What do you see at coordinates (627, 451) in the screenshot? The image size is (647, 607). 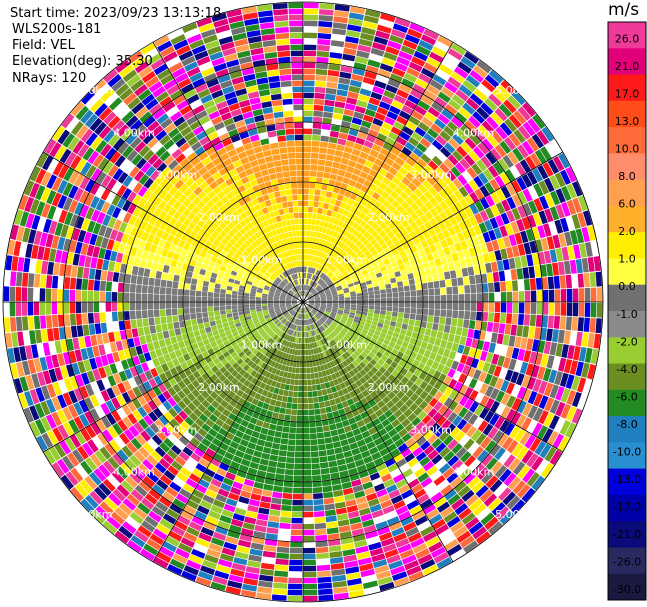 I see `colorbar-tick-label: -10.0` at bounding box center [627, 451].